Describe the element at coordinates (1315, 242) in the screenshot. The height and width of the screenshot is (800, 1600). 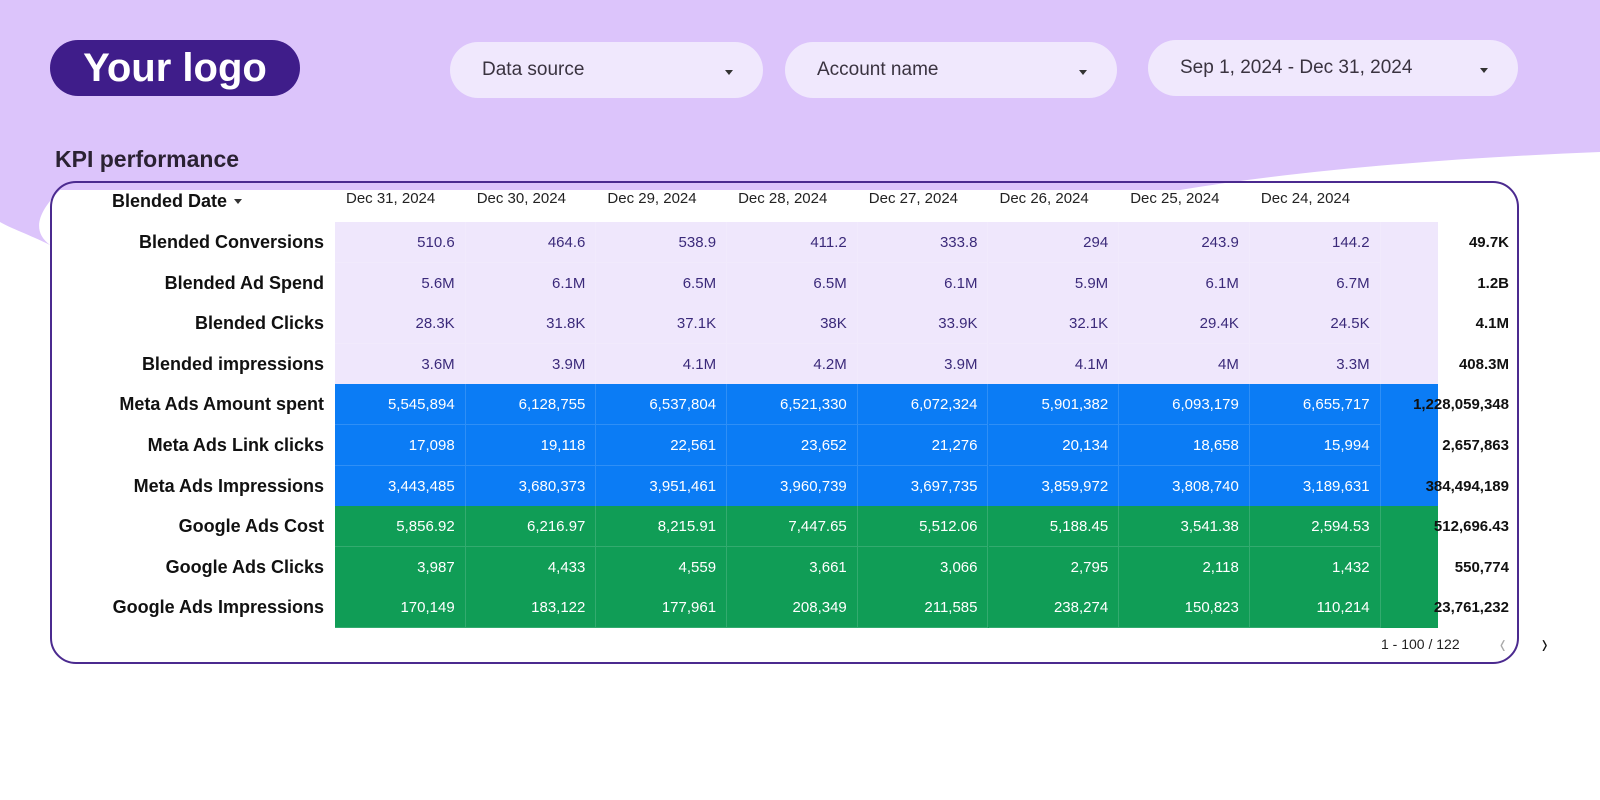
I see `table-cell: 144.2` at that location.